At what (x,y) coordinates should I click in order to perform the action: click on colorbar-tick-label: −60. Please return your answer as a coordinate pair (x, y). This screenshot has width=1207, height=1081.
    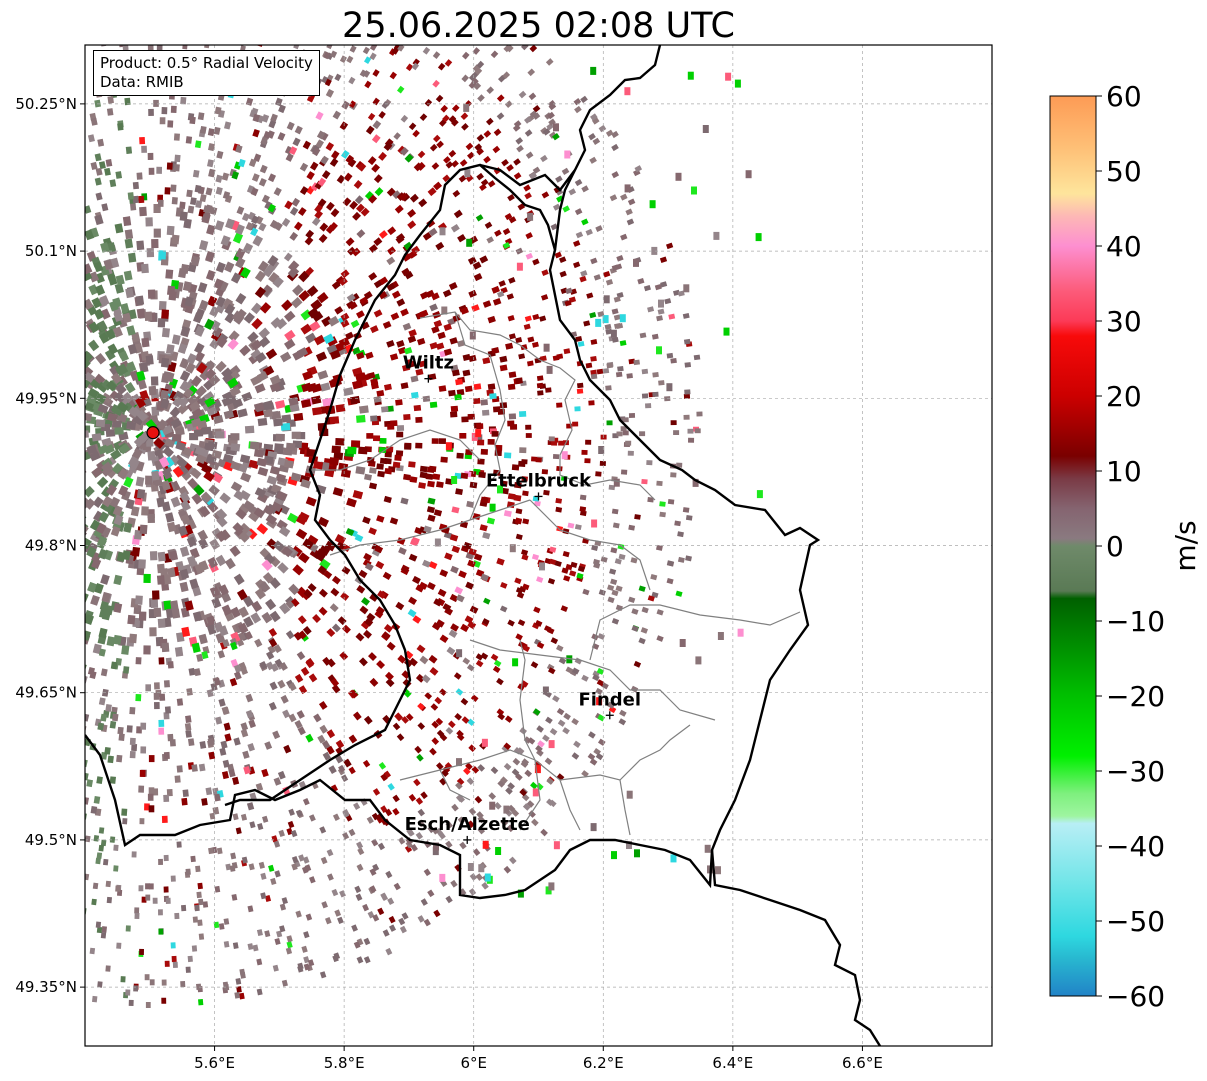
    Looking at the image, I should click on (1135, 996).